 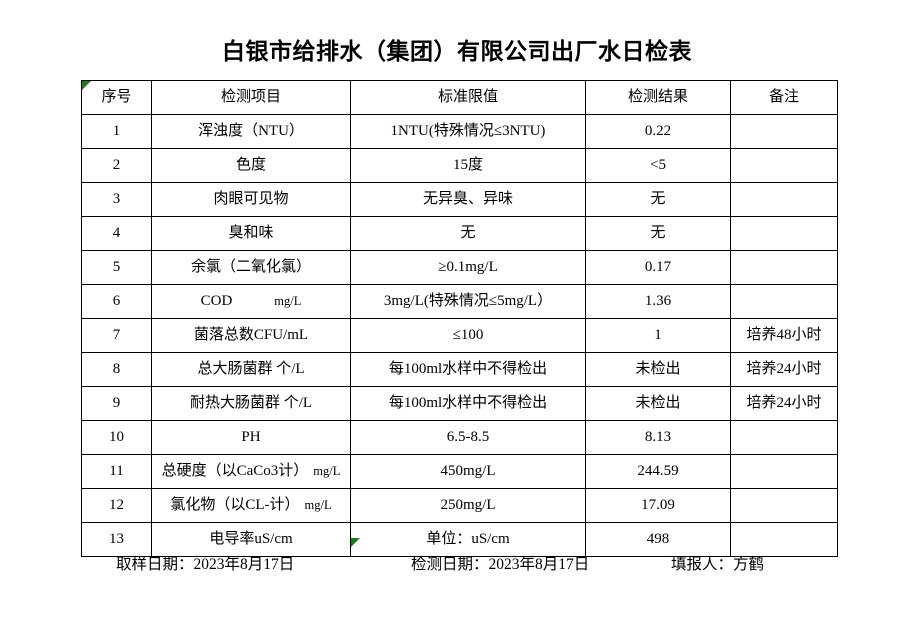 I want to click on cell-standard: 250mg/L, so click(x=468, y=505).